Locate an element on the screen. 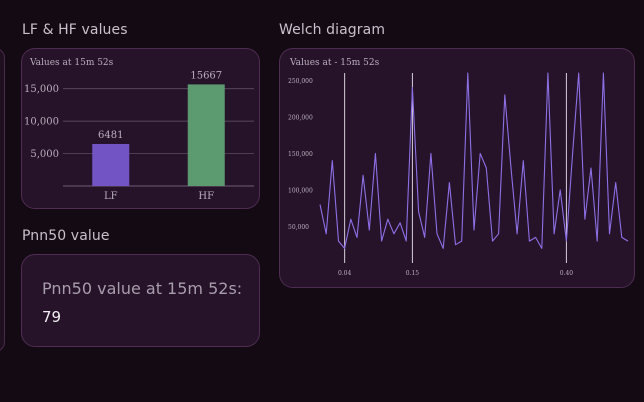 Image resolution: width=644 pixels, height=402 pixels. welch-ytick-label: 150,000 is located at coordinates (300, 154).